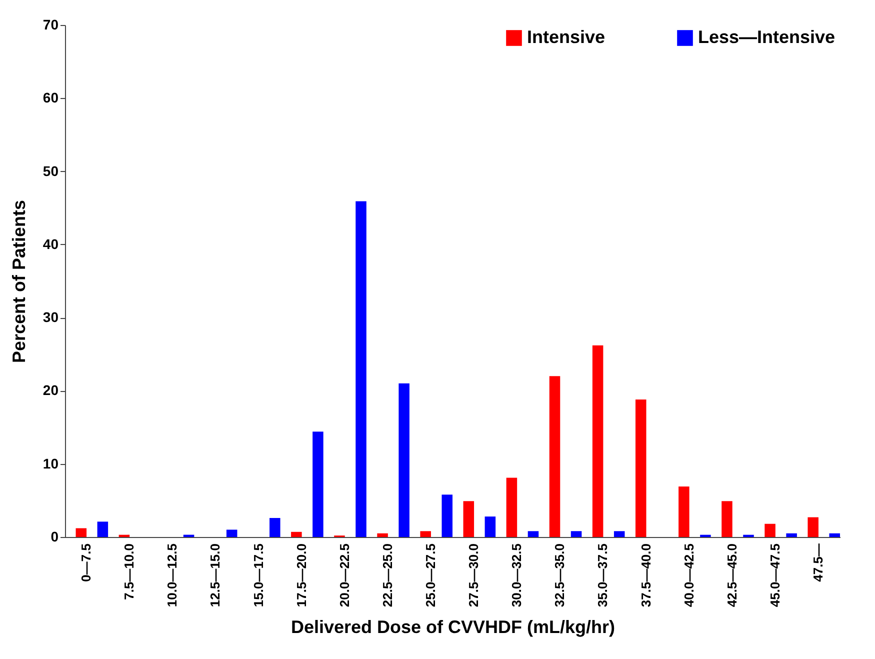 The width and height of the screenshot is (875, 659). I want to click on x-tick-label: 0—7.5, so click(86, 563).